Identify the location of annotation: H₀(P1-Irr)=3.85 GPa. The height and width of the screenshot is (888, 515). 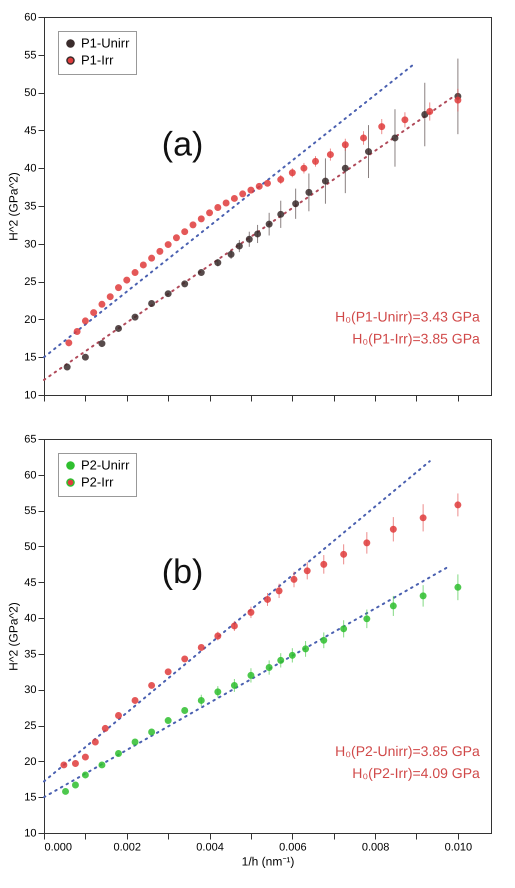
(416, 338).